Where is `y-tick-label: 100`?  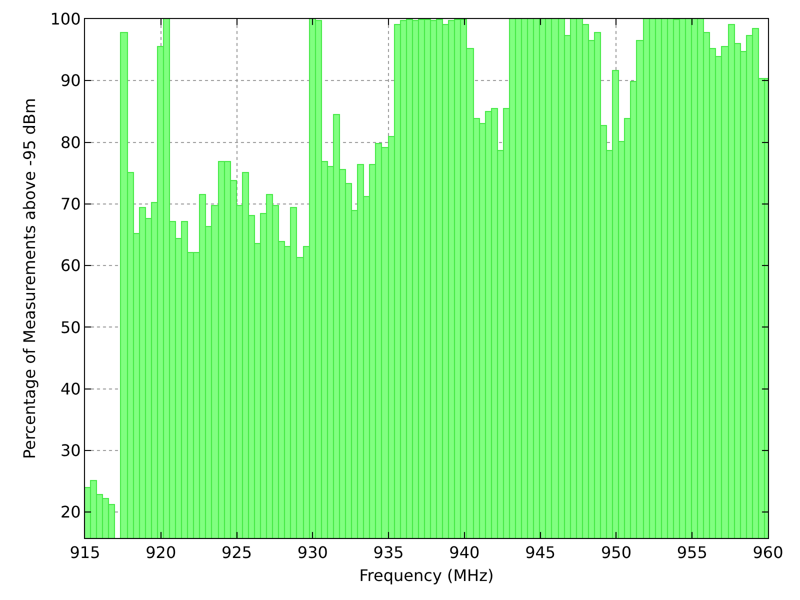
y-tick-label: 100 is located at coordinates (65, 19).